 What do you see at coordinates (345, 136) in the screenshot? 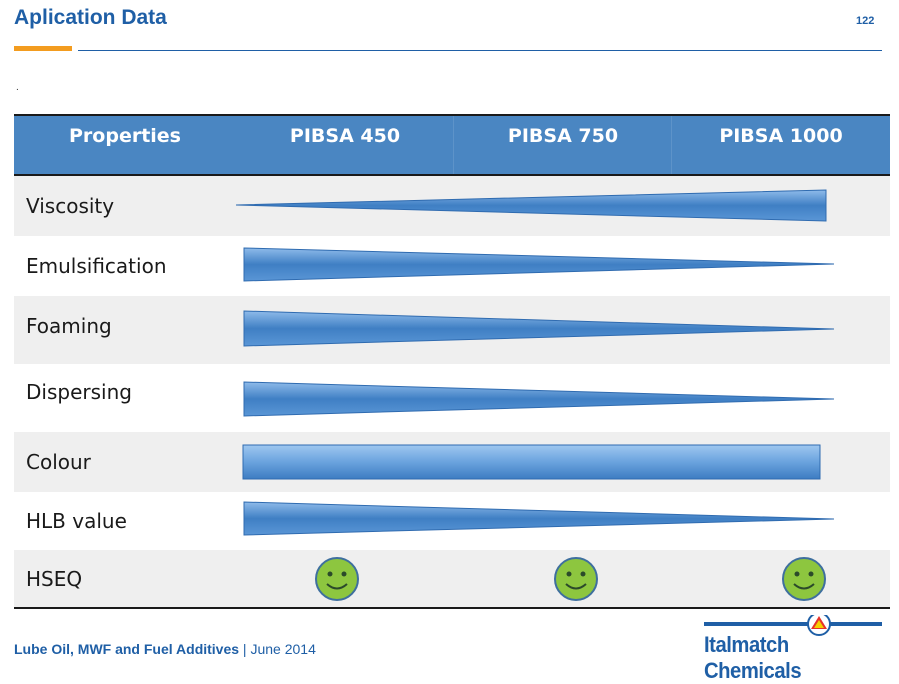
I see `col-header-pibsa-450: PIBSA 450` at bounding box center [345, 136].